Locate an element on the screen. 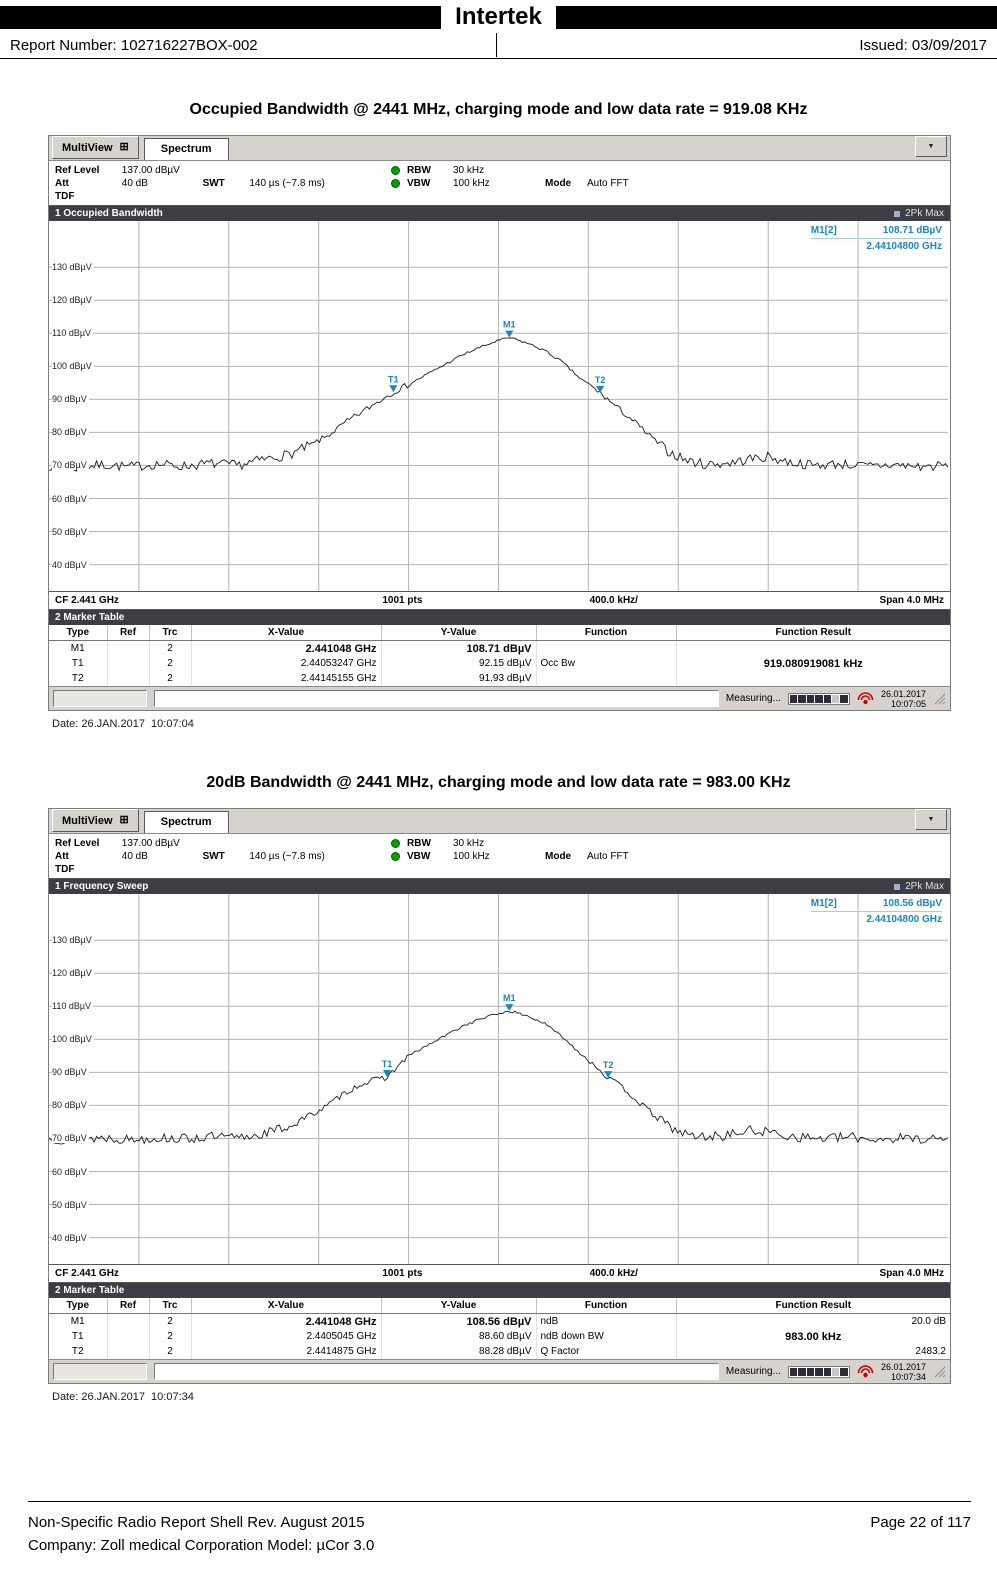 Image resolution: width=997 pixels, height=1569 pixels. span-label: Span 4.0 MHz is located at coordinates (911, 600).